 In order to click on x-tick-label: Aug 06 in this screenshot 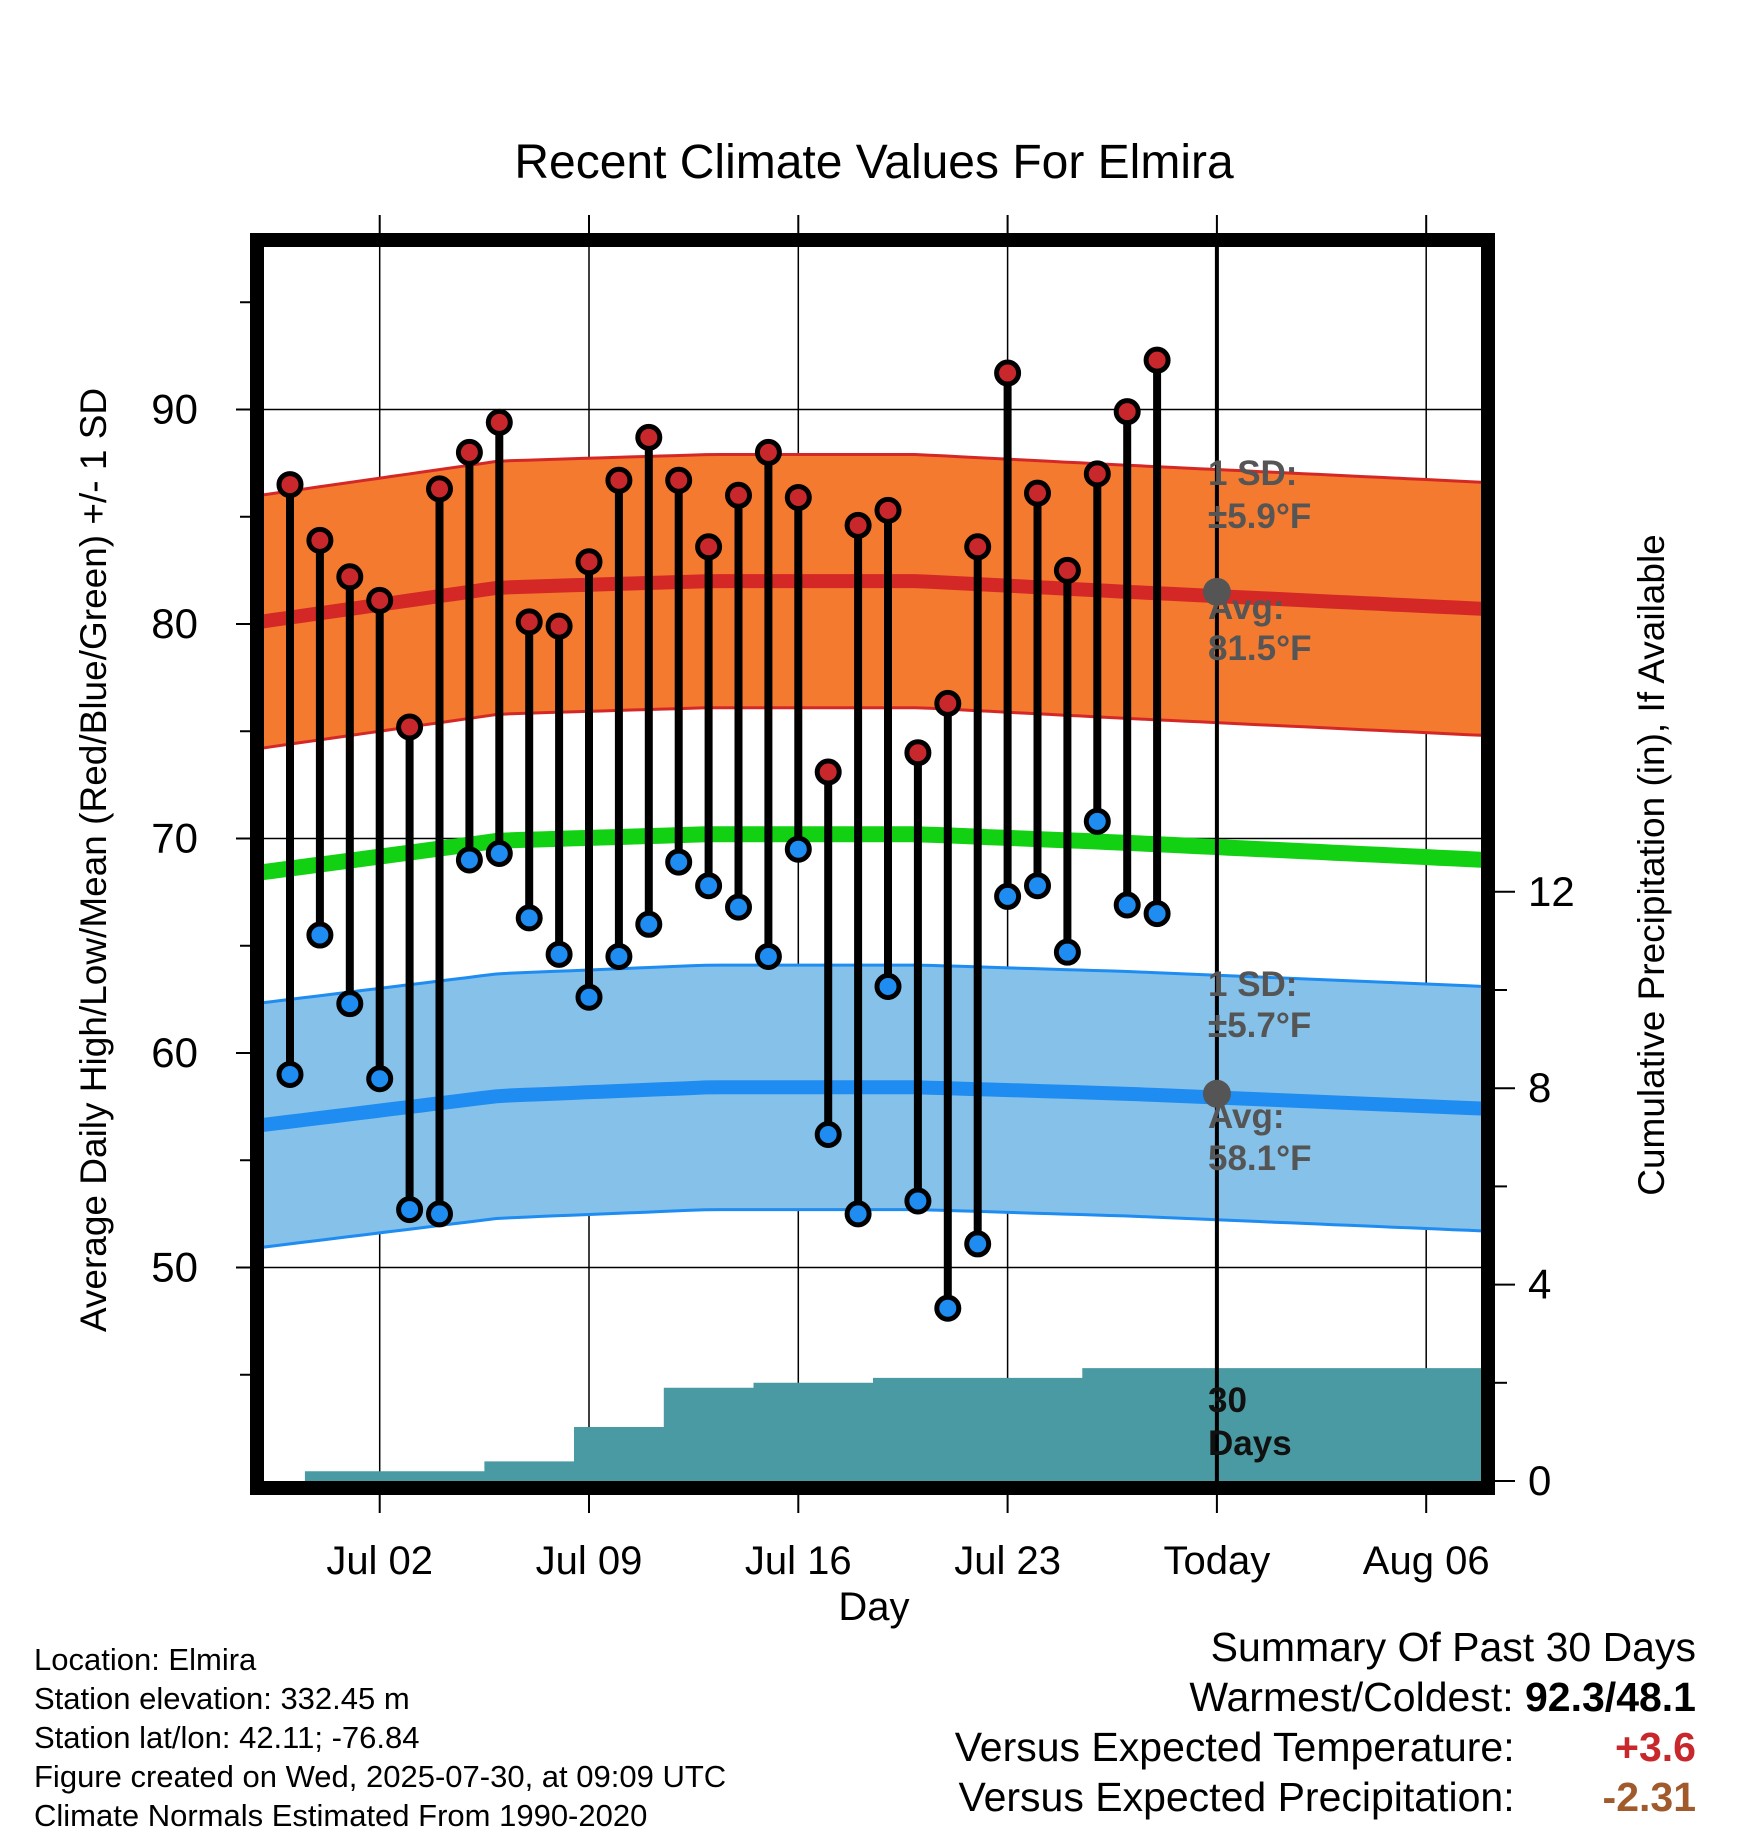, I will do `click(1426, 1561)`.